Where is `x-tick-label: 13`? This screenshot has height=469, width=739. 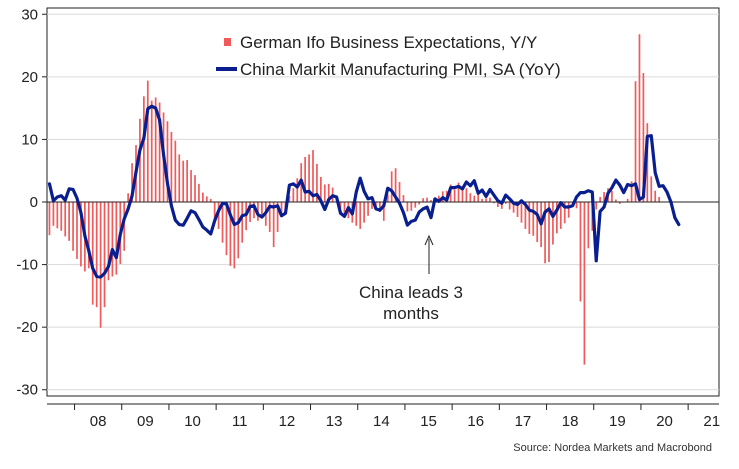
x-tick-label: 13 is located at coordinates (334, 421).